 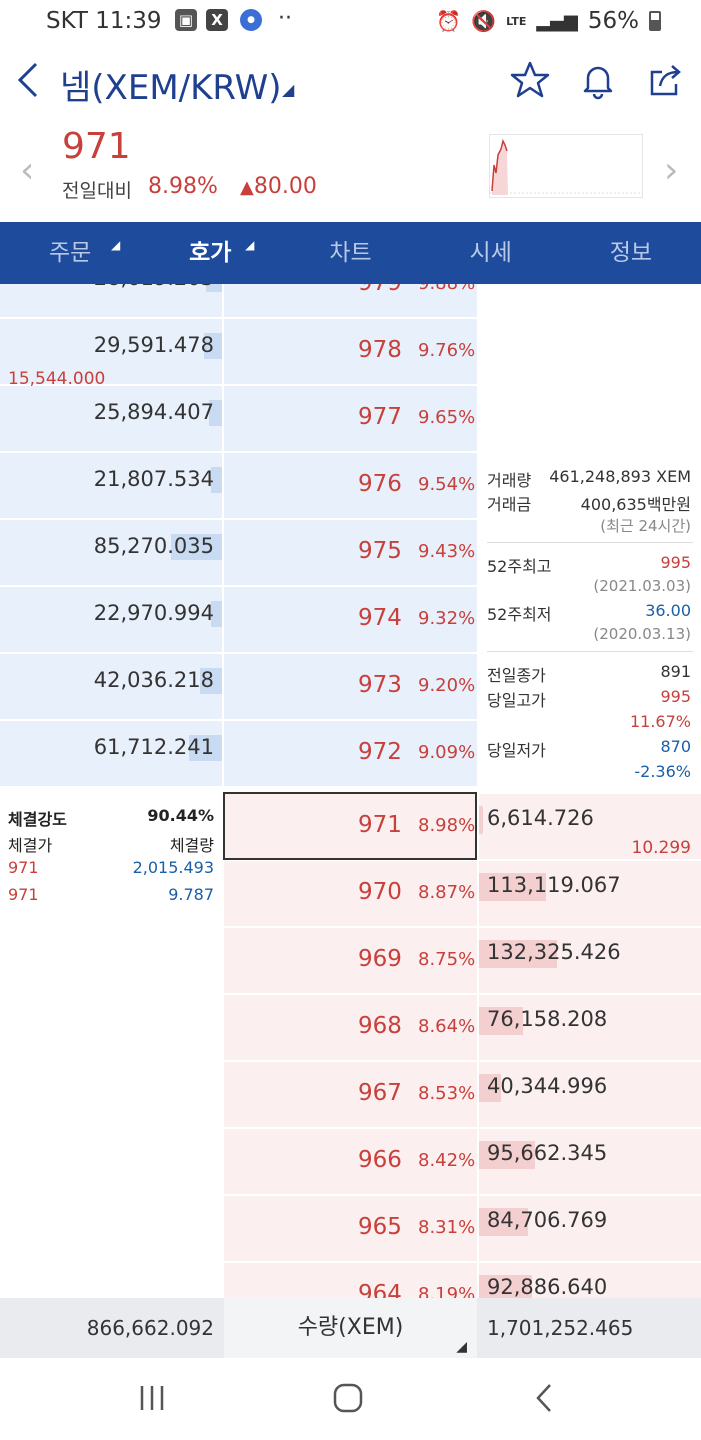 I want to click on ask-price-row: 972 9.09%, so click(x=350, y=753).